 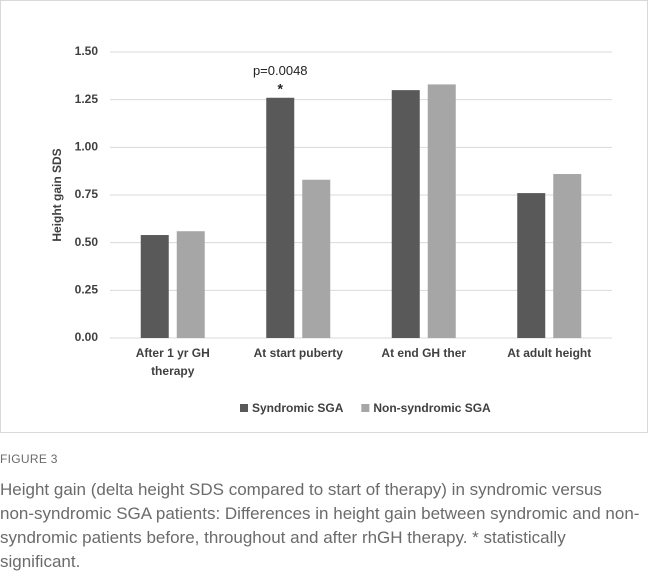 I want to click on y-tick-label: 1.00, so click(x=87, y=147).